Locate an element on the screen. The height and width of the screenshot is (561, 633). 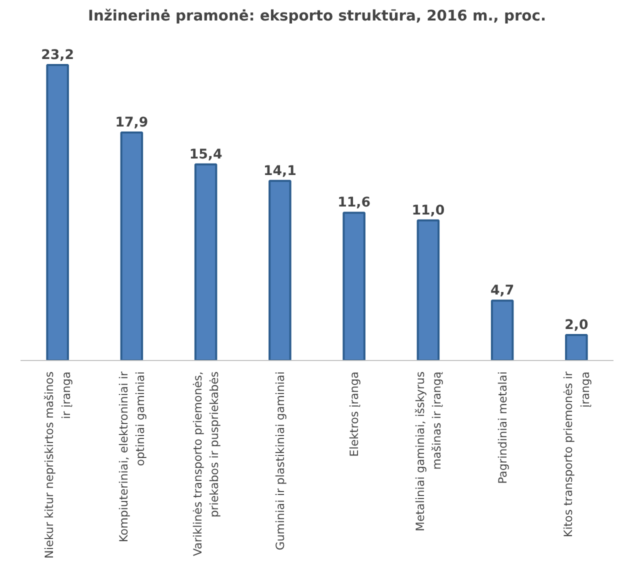
x-tick-label: Guminiai ir plastikiniai gaminiai is located at coordinates (279, 460).